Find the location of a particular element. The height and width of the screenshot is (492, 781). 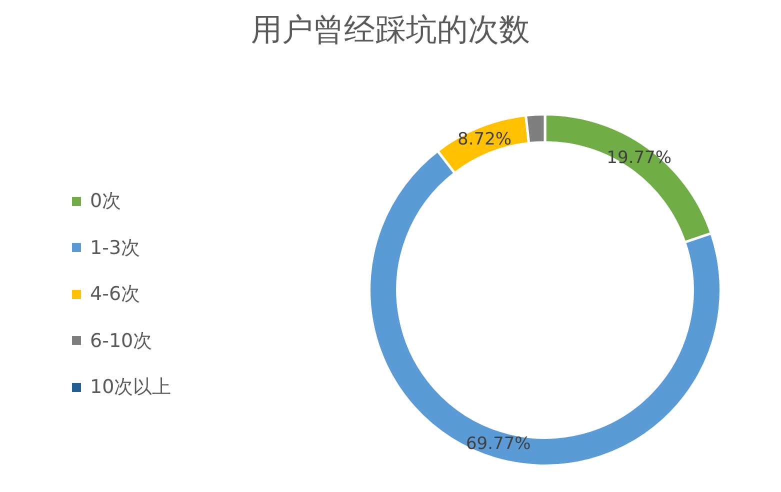

legend-label: 1-3次 is located at coordinates (115, 248).